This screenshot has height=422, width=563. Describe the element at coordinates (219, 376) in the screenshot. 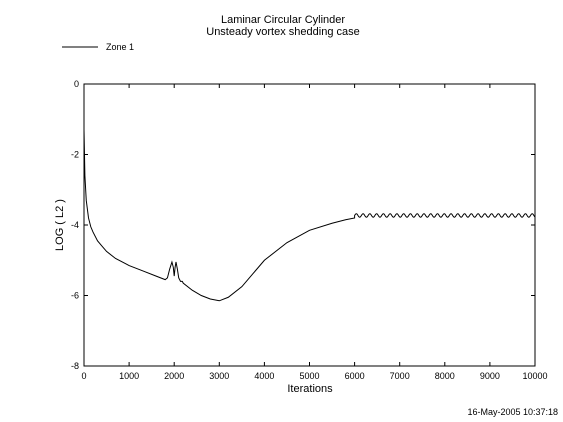

I see `x-tick-label: 3000` at that location.